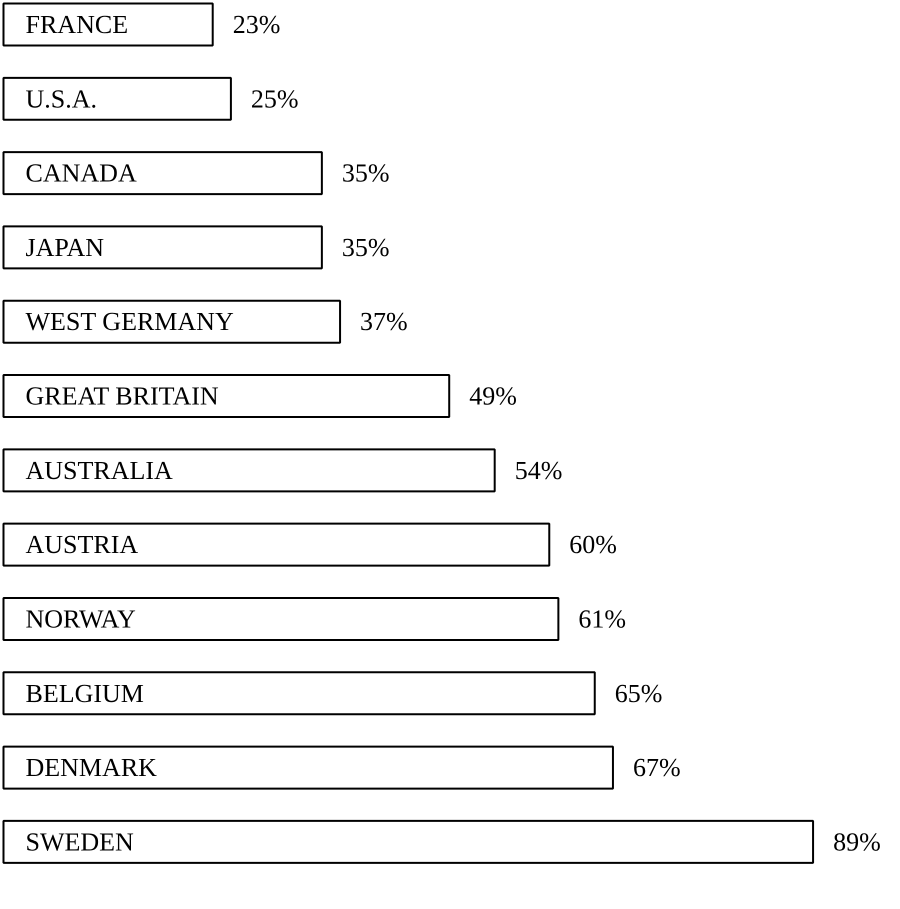 The width and height of the screenshot is (900, 909). I want to click on y-tick-label: CANADA, so click(81, 173).